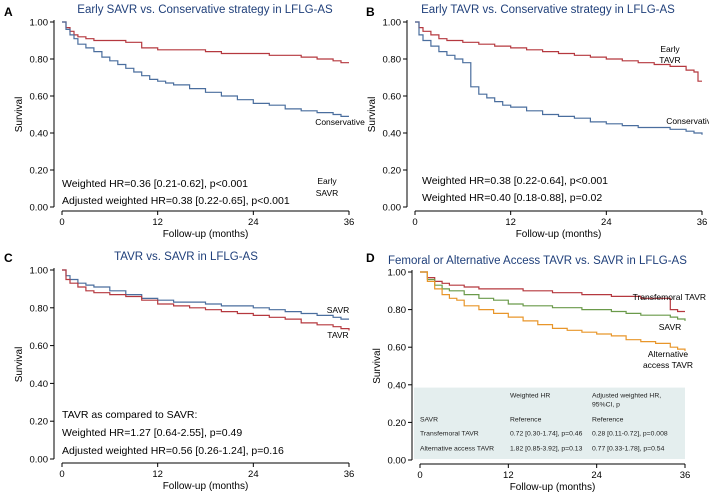 This screenshot has width=709, height=494. I want to click on series-label: access TAVR, so click(668, 365).